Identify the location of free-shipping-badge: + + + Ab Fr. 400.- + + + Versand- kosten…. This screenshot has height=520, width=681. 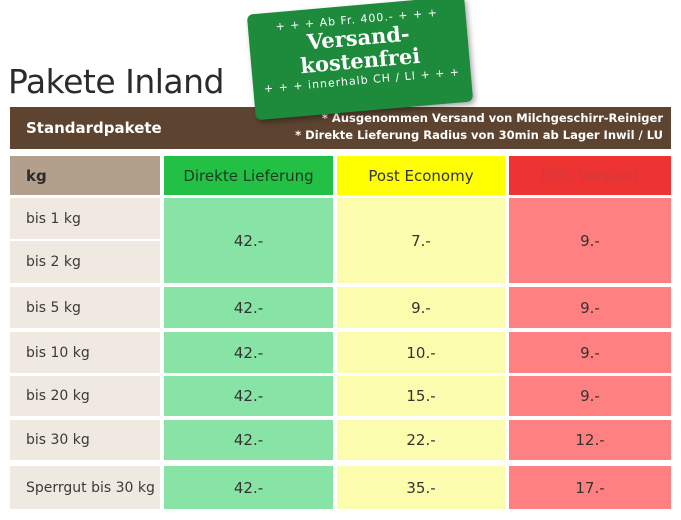
(360, 60).